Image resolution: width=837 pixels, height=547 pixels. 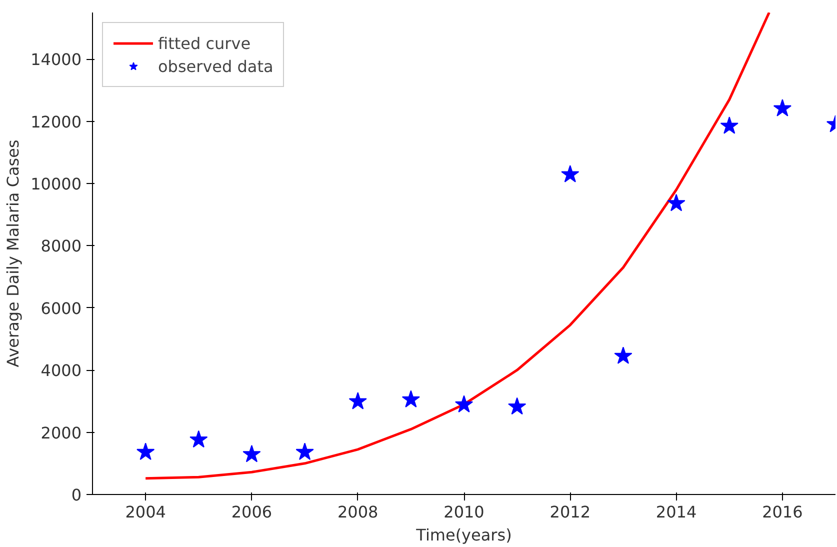 What do you see at coordinates (145, 512) in the screenshot?
I see `x-tick-label: 2004` at bounding box center [145, 512].